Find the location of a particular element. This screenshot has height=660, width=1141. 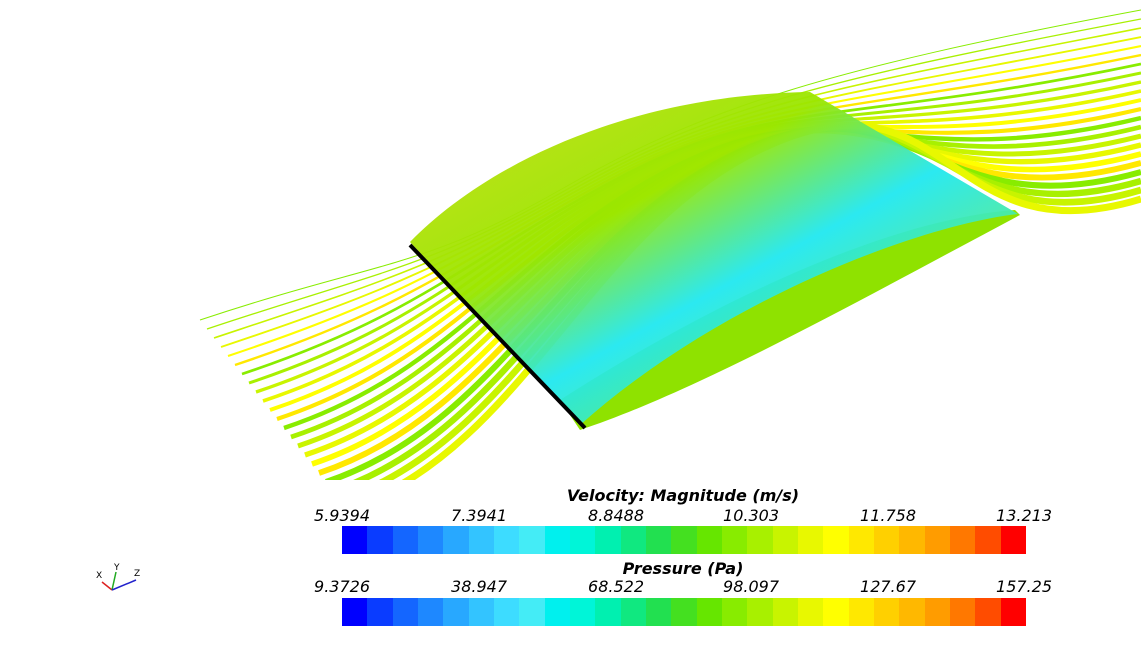

axis-triad-icon: X Y Z is located at coordinates (118, 577).